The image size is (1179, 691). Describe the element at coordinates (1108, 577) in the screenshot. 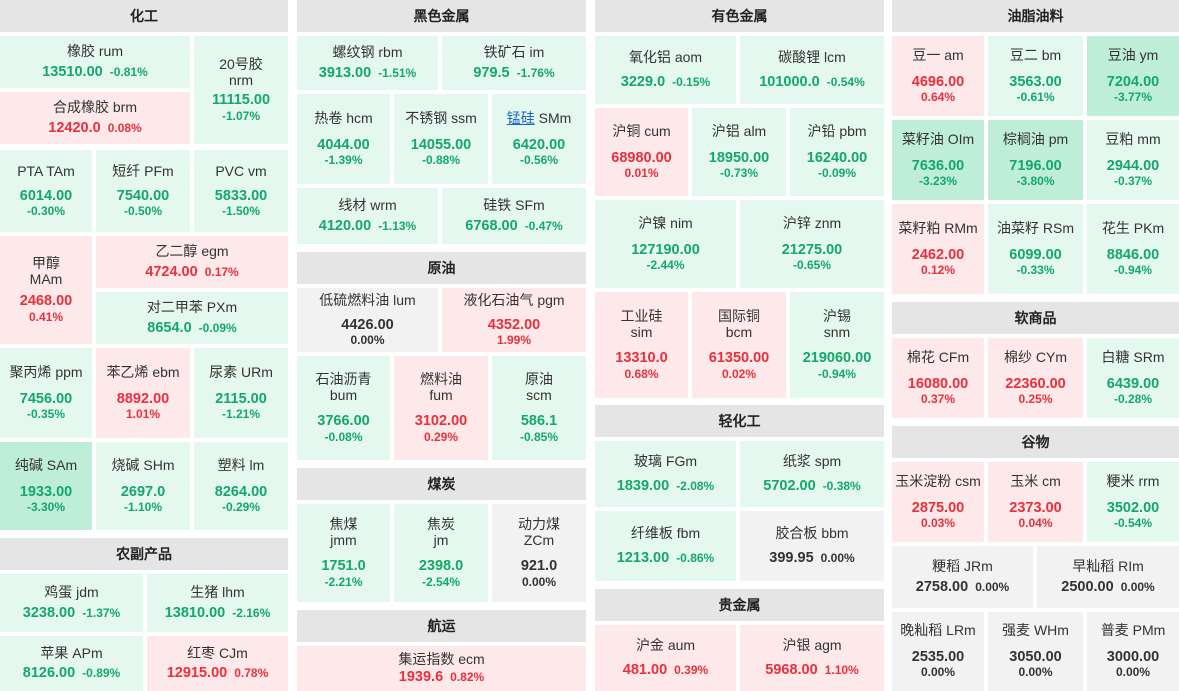

I see `quote-cell-rim: 早籼稻 RIm 2500.00 0.00%` at that location.